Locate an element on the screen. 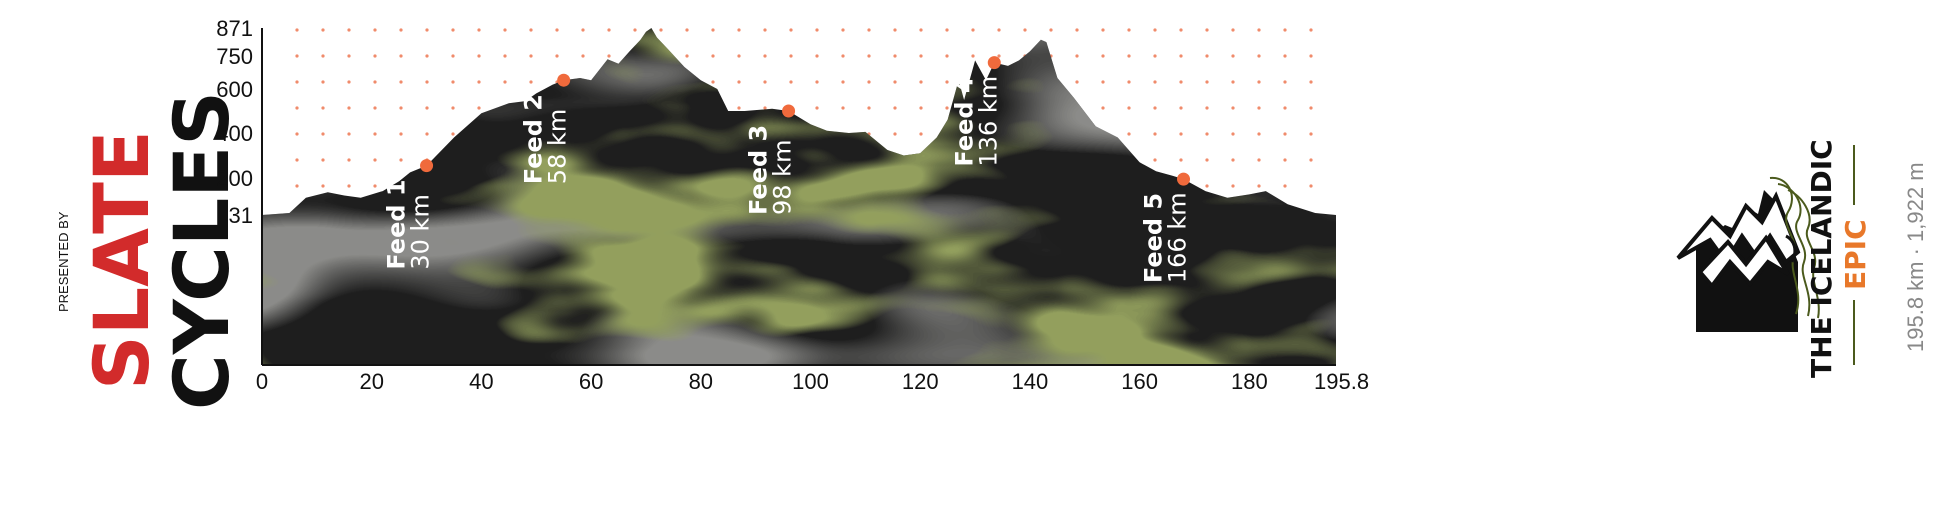 This screenshot has width=1950, height=510. x-tick-label: 80 is located at coordinates (701, 381).